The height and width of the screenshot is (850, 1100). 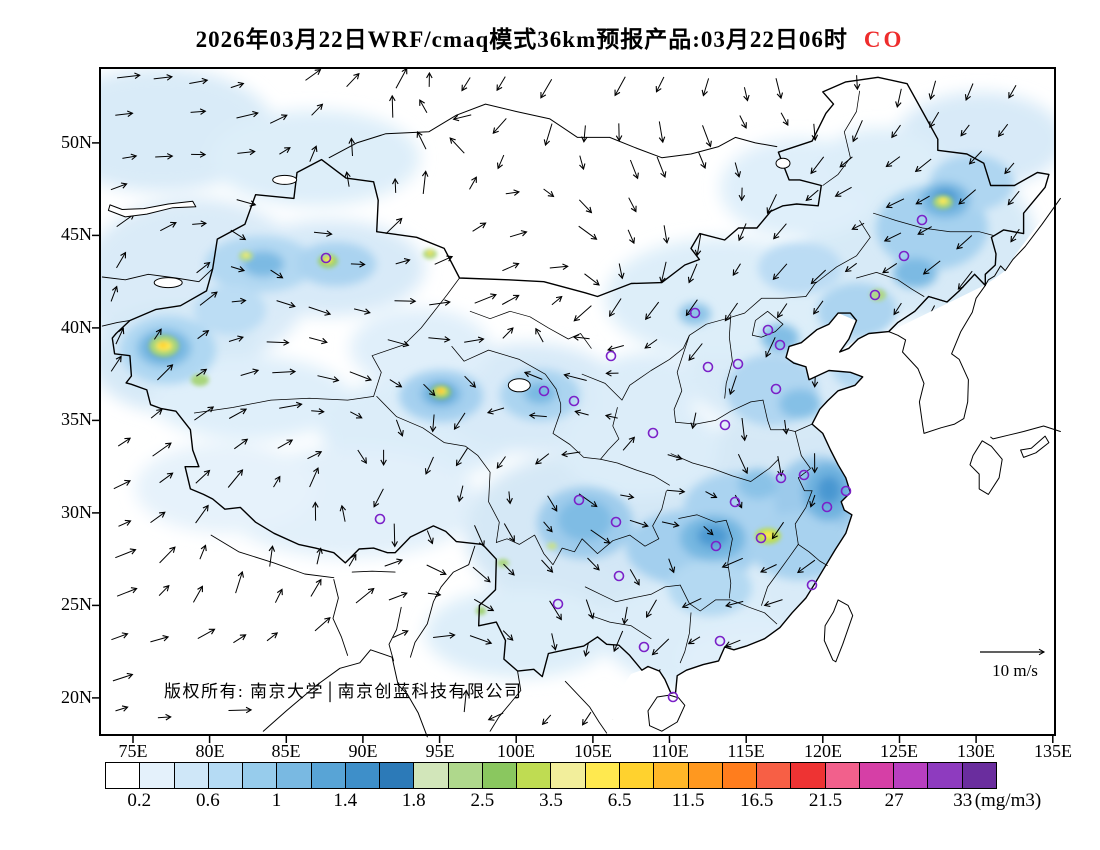 What do you see at coordinates (894, 800) in the screenshot?
I see `colorbar-tick-label: 27` at bounding box center [894, 800].